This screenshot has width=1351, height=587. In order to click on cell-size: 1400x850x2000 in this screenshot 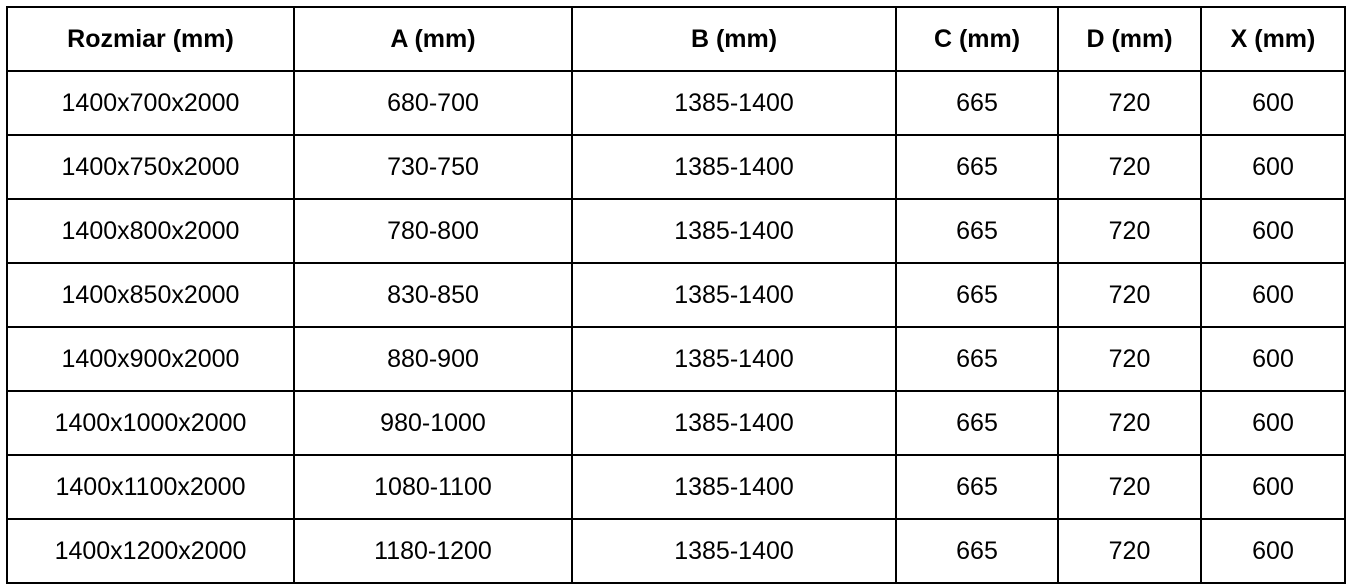, I will do `click(150, 295)`.